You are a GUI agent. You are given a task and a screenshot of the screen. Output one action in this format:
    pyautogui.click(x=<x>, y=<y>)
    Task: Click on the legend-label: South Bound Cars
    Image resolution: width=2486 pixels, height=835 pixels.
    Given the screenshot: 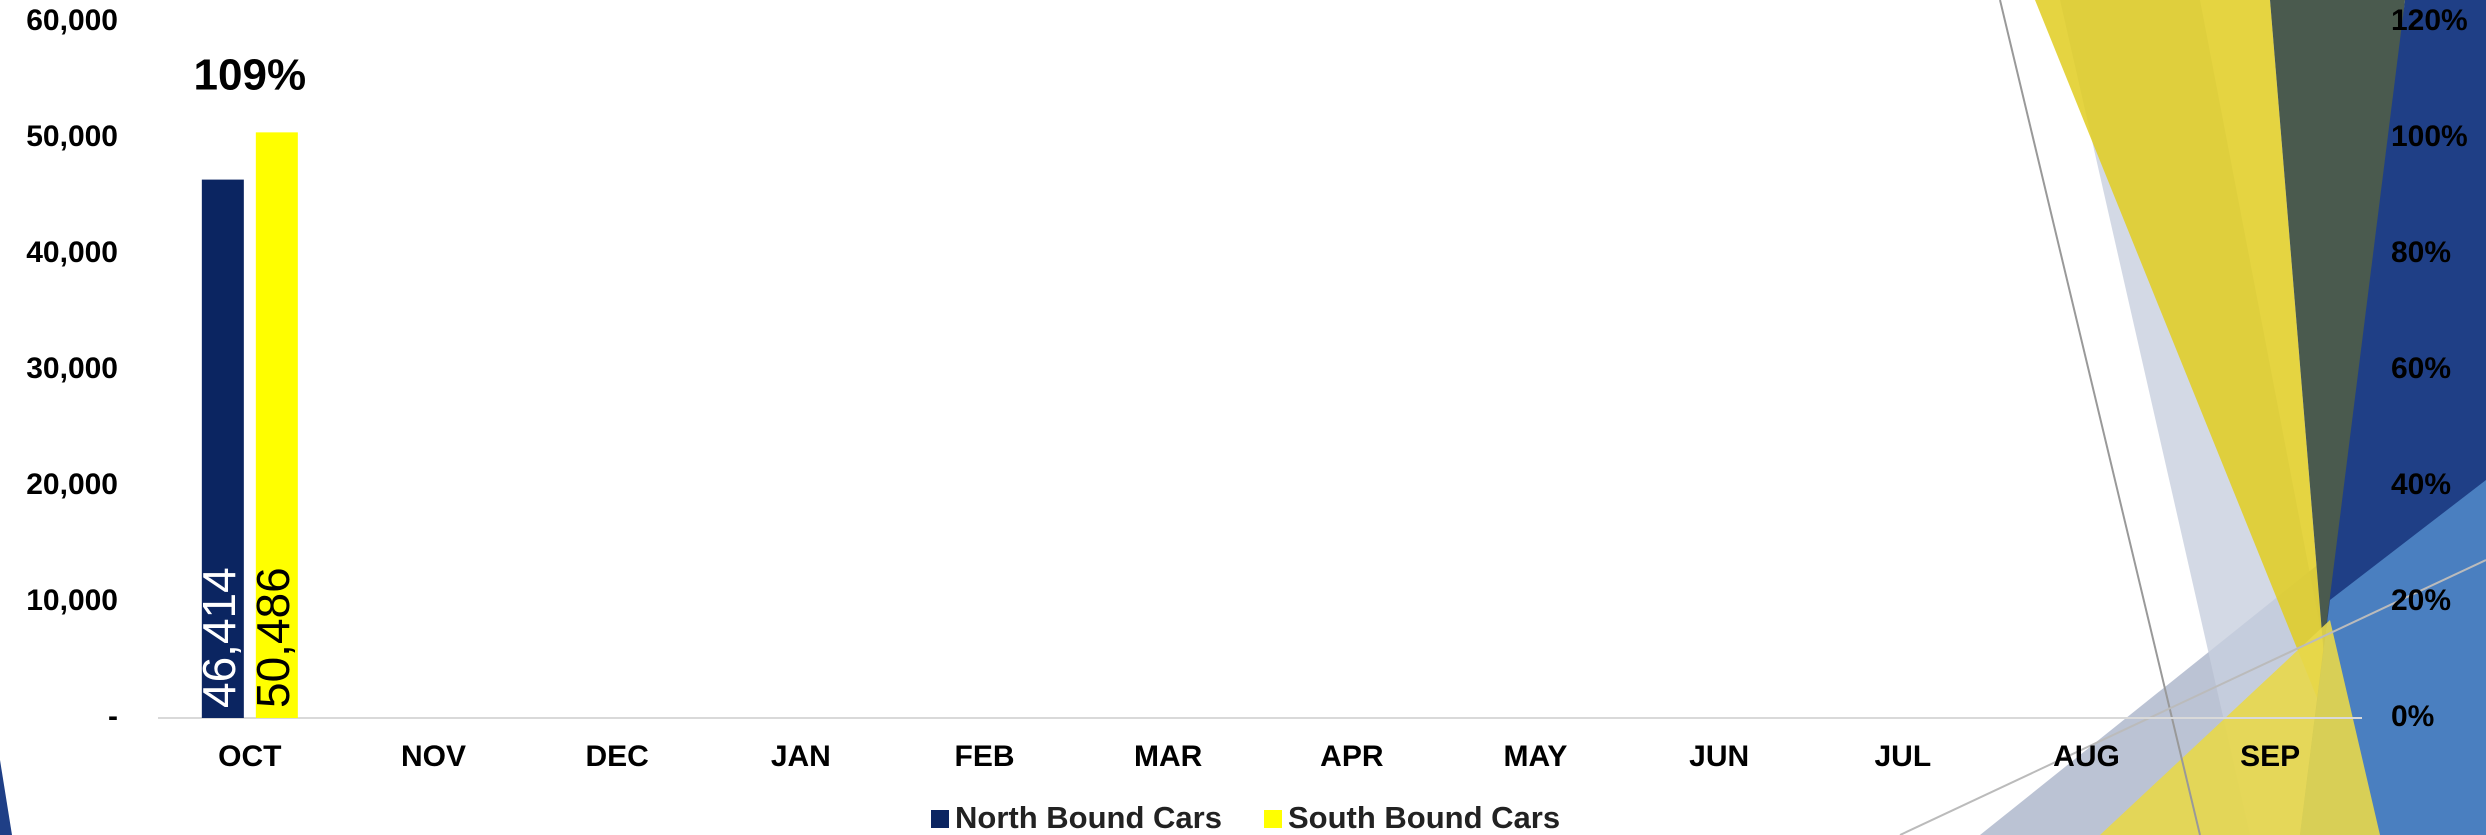 What is the action you would take?
    pyautogui.click(x=1424, y=817)
    